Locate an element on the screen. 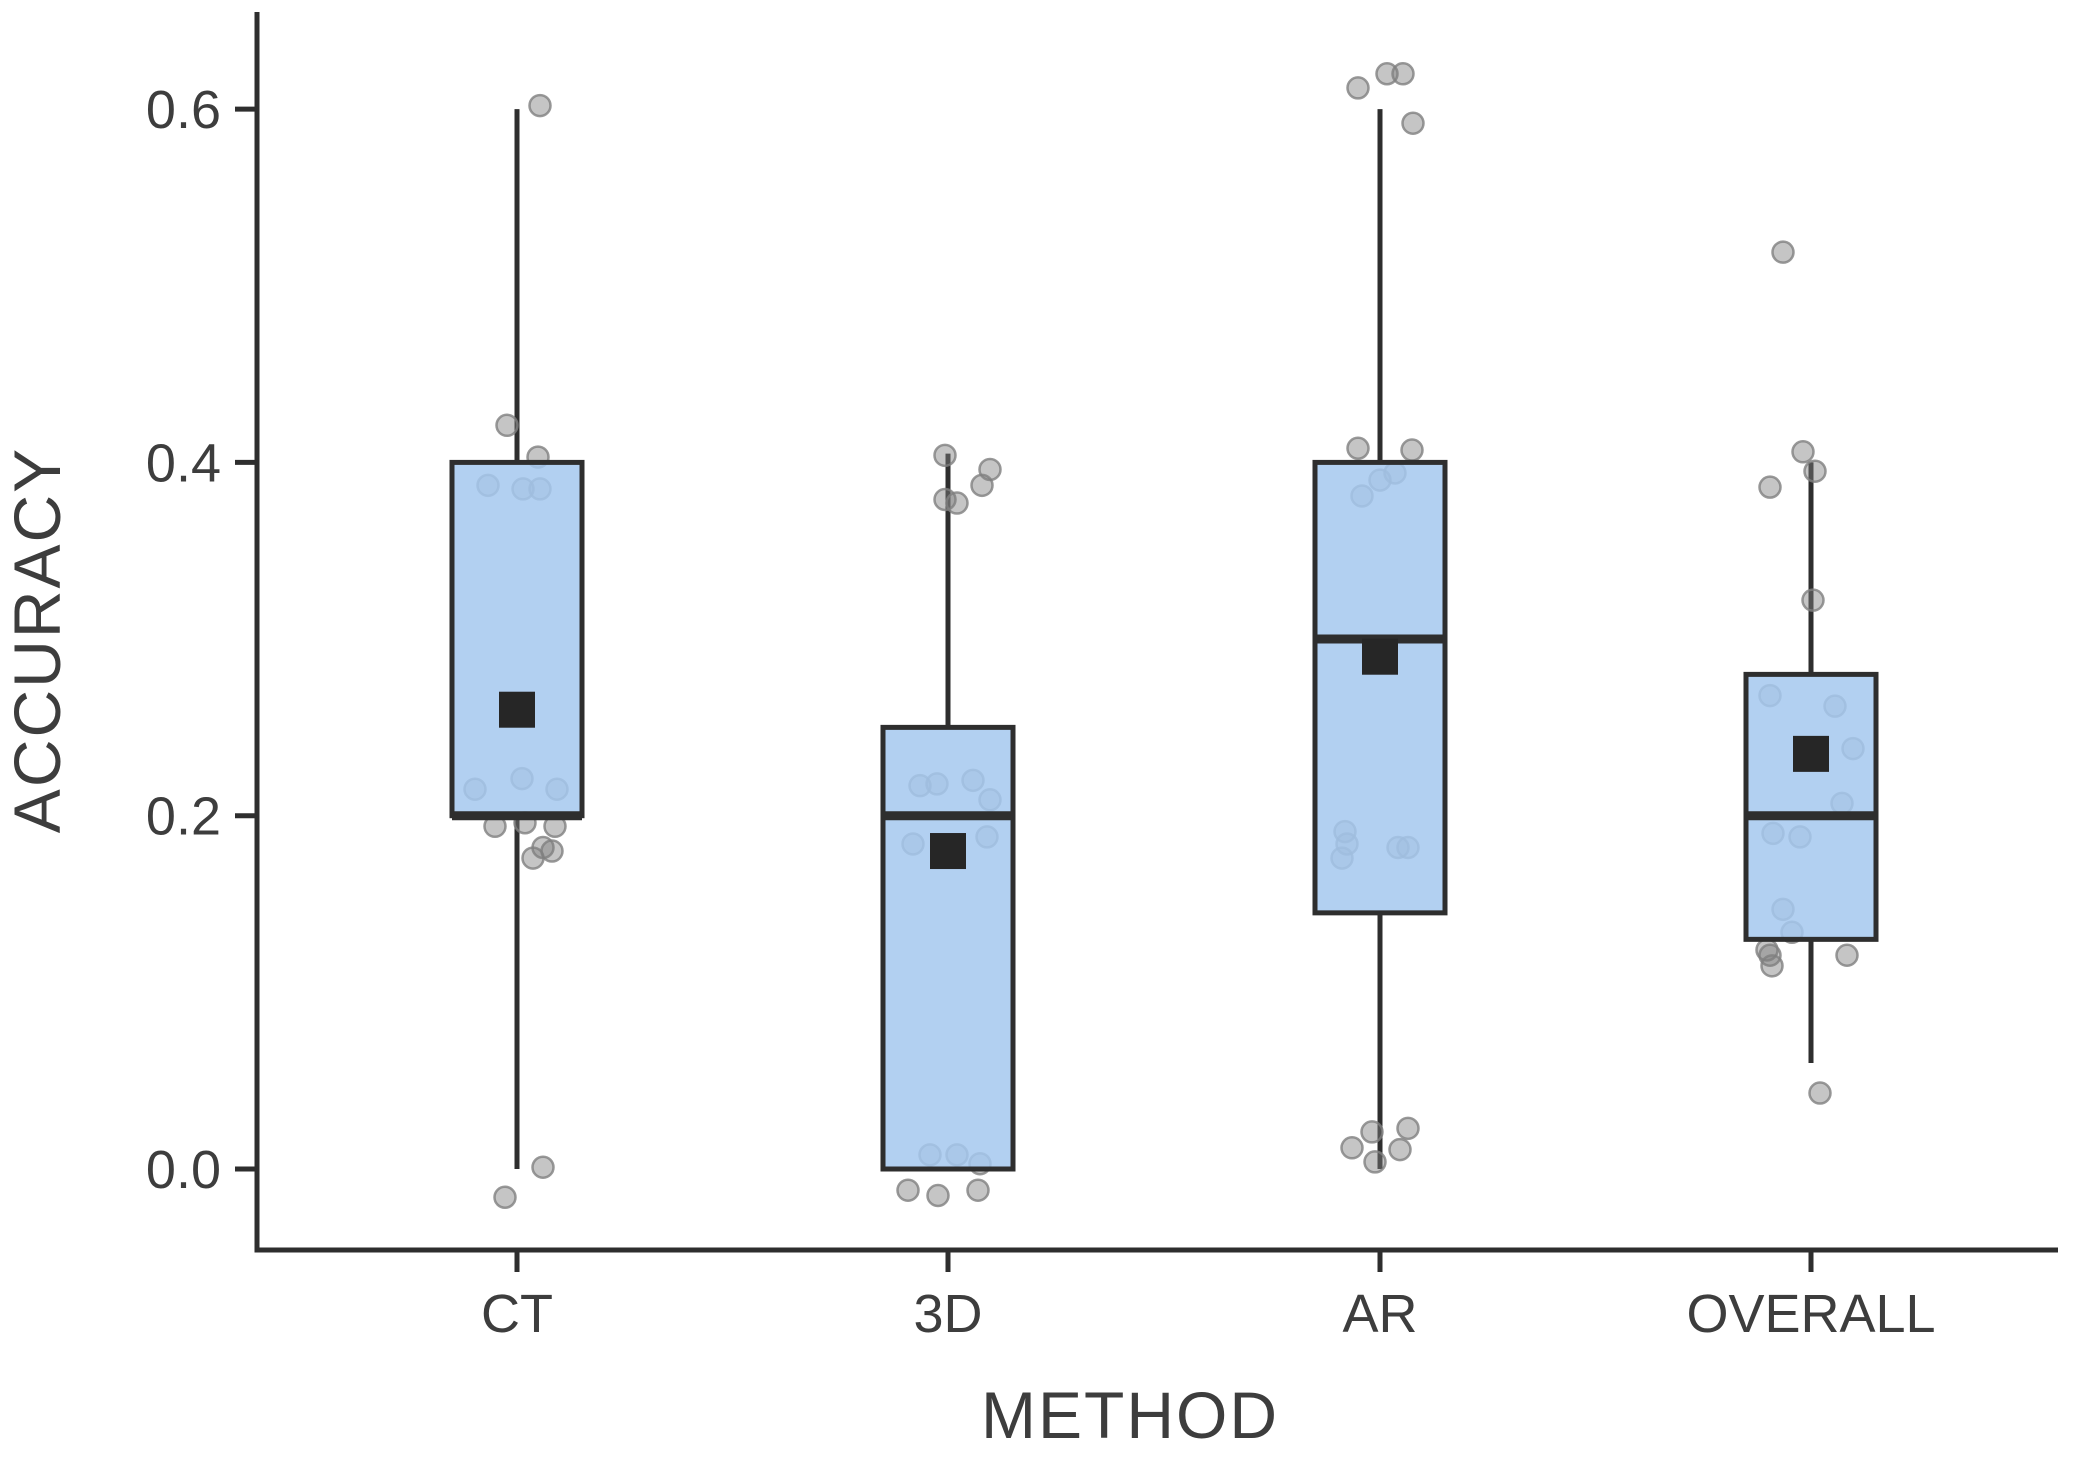 This screenshot has height=1480, width=2090. x-axis-title: METHOD is located at coordinates (1130, 1415).